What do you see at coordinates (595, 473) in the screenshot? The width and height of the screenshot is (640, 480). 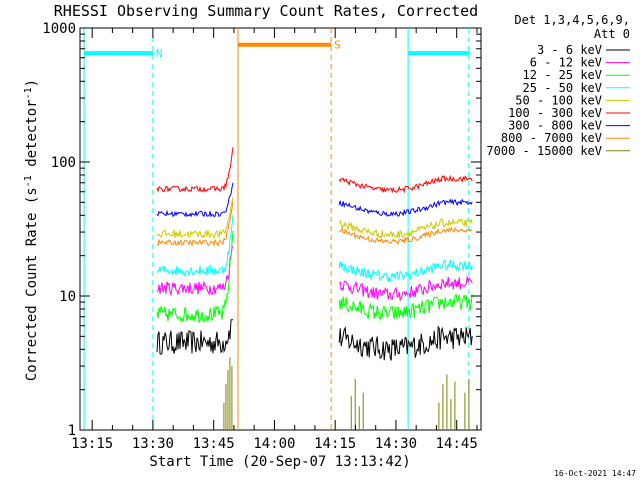 I see `footer-timestamp: 16-Oct-2021 14:47` at bounding box center [595, 473].